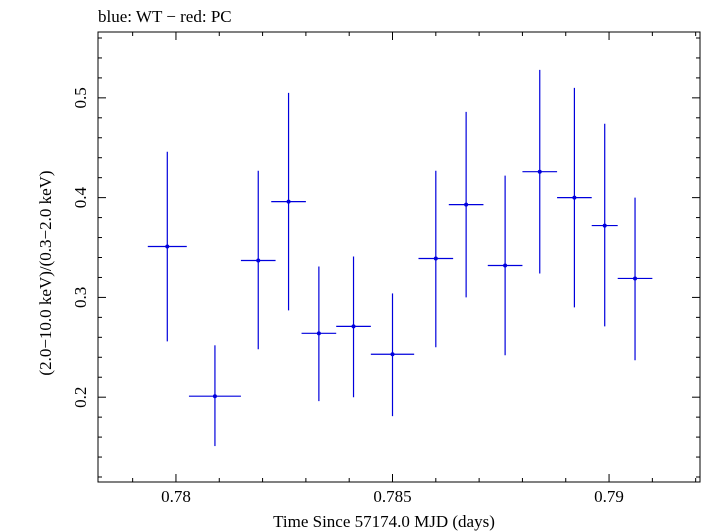 This screenshot has height=532, width=705. I want to click on y-axis-label: (2.0−10.0 keV)/(0.3−2.0 keV), so click(45, 272).